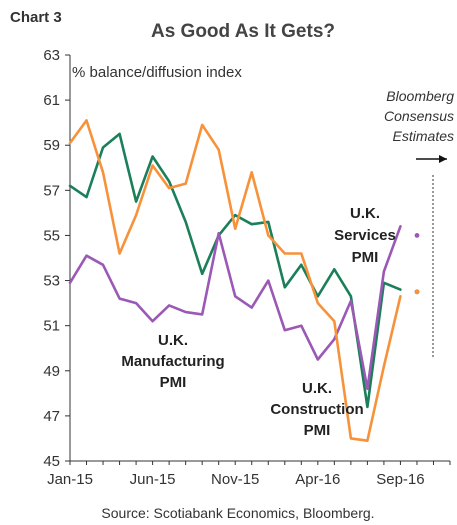 The image size is (457, 525). What do you see at coordinates (51, 461) in the screenshot?
I see `y-tick-label: 45` at bounding box center [51, 461].